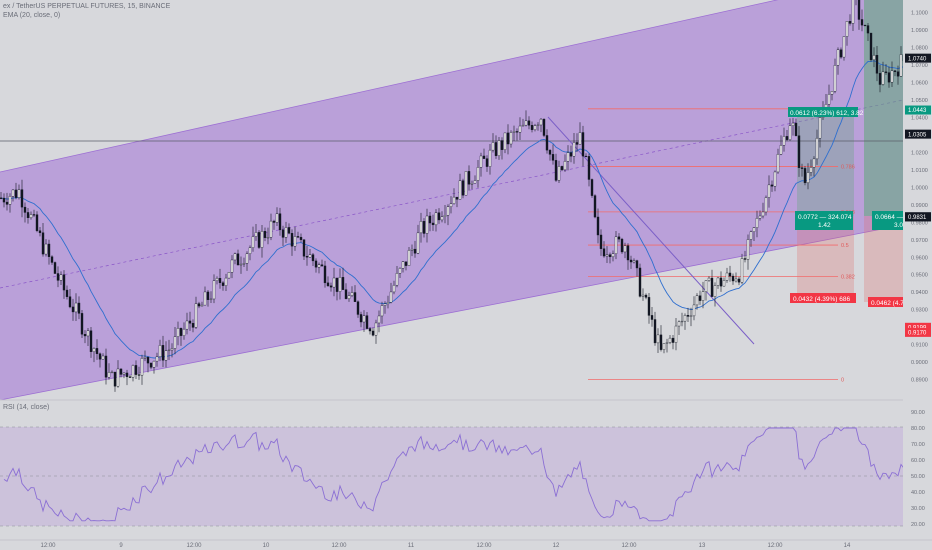 Image resolution: width=932 pixels, height=550 pixels. I want to click on price-tick-label: 1.0700, so click(919, 66).